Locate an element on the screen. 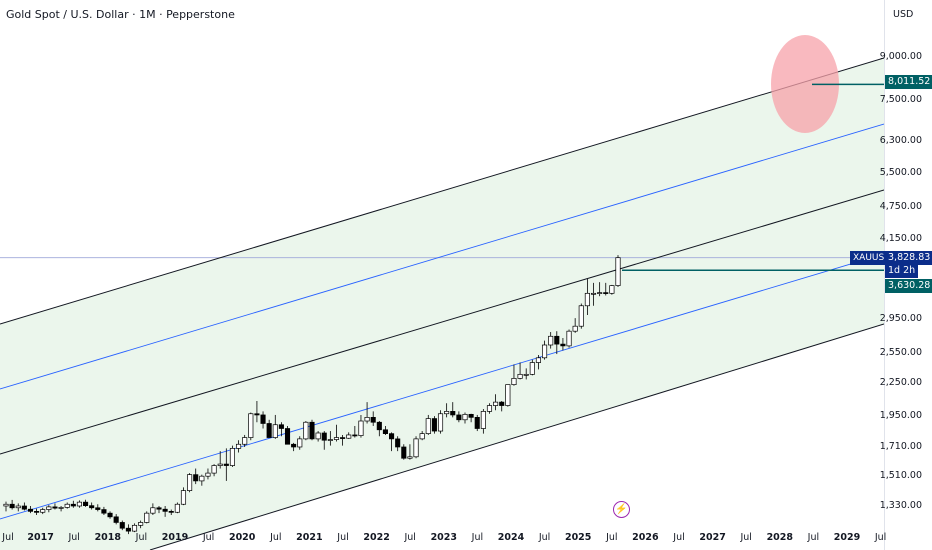 The width and height of the screenshot is (932, 550). price-tick-label: 9,000.00 is located at coordinates (900, 56).